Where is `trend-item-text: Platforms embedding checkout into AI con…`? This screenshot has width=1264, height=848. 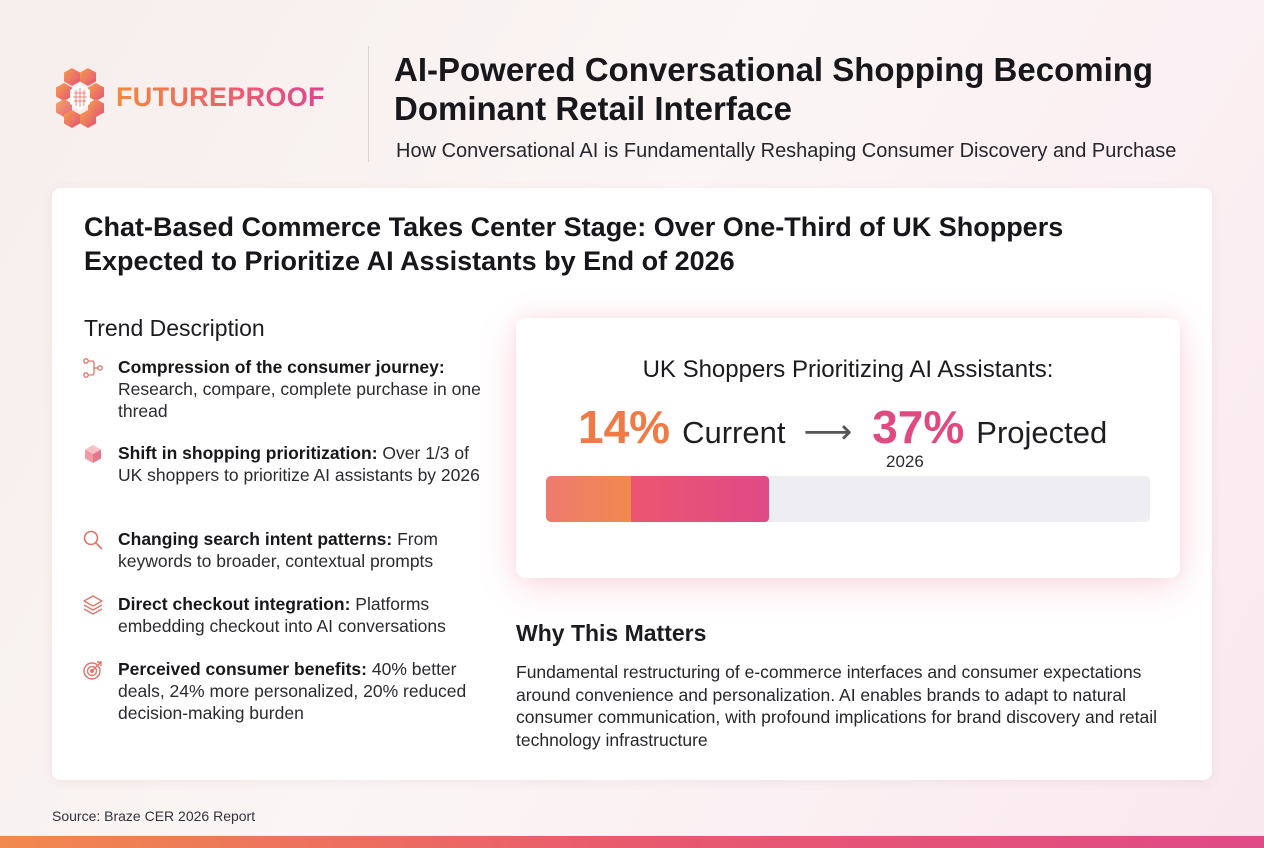 trend-item-text: Platforms embedding checkout into AI con… is located at coordinates (282, 615).